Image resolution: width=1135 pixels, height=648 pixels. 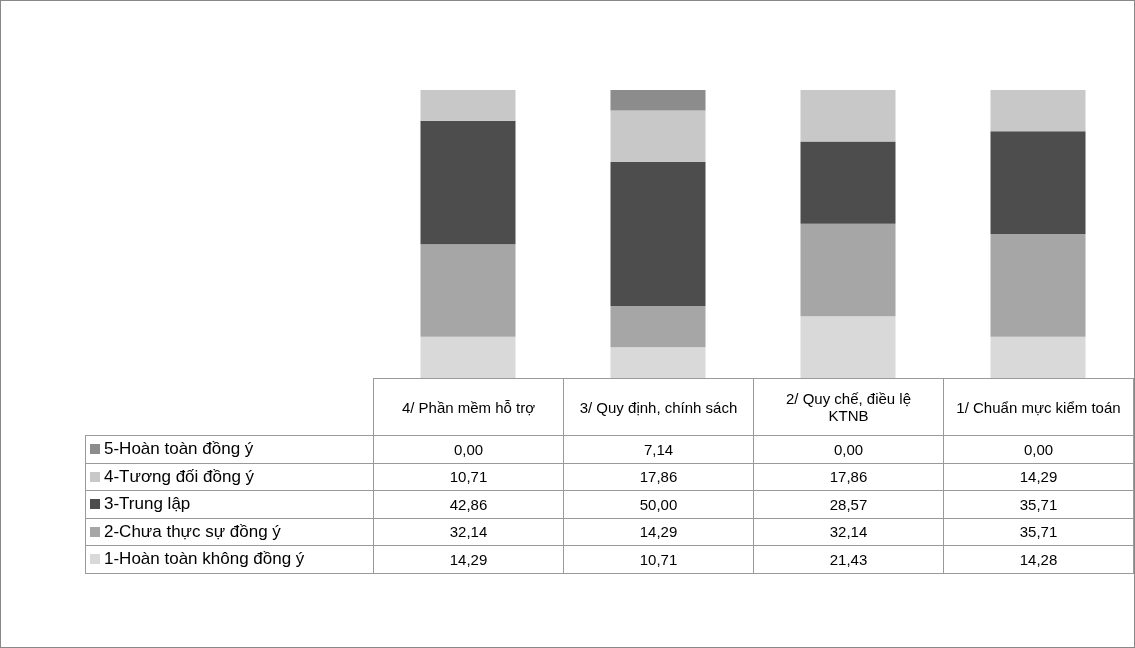 I want to click on data-label: 21,43, so click(x=848, y=559).